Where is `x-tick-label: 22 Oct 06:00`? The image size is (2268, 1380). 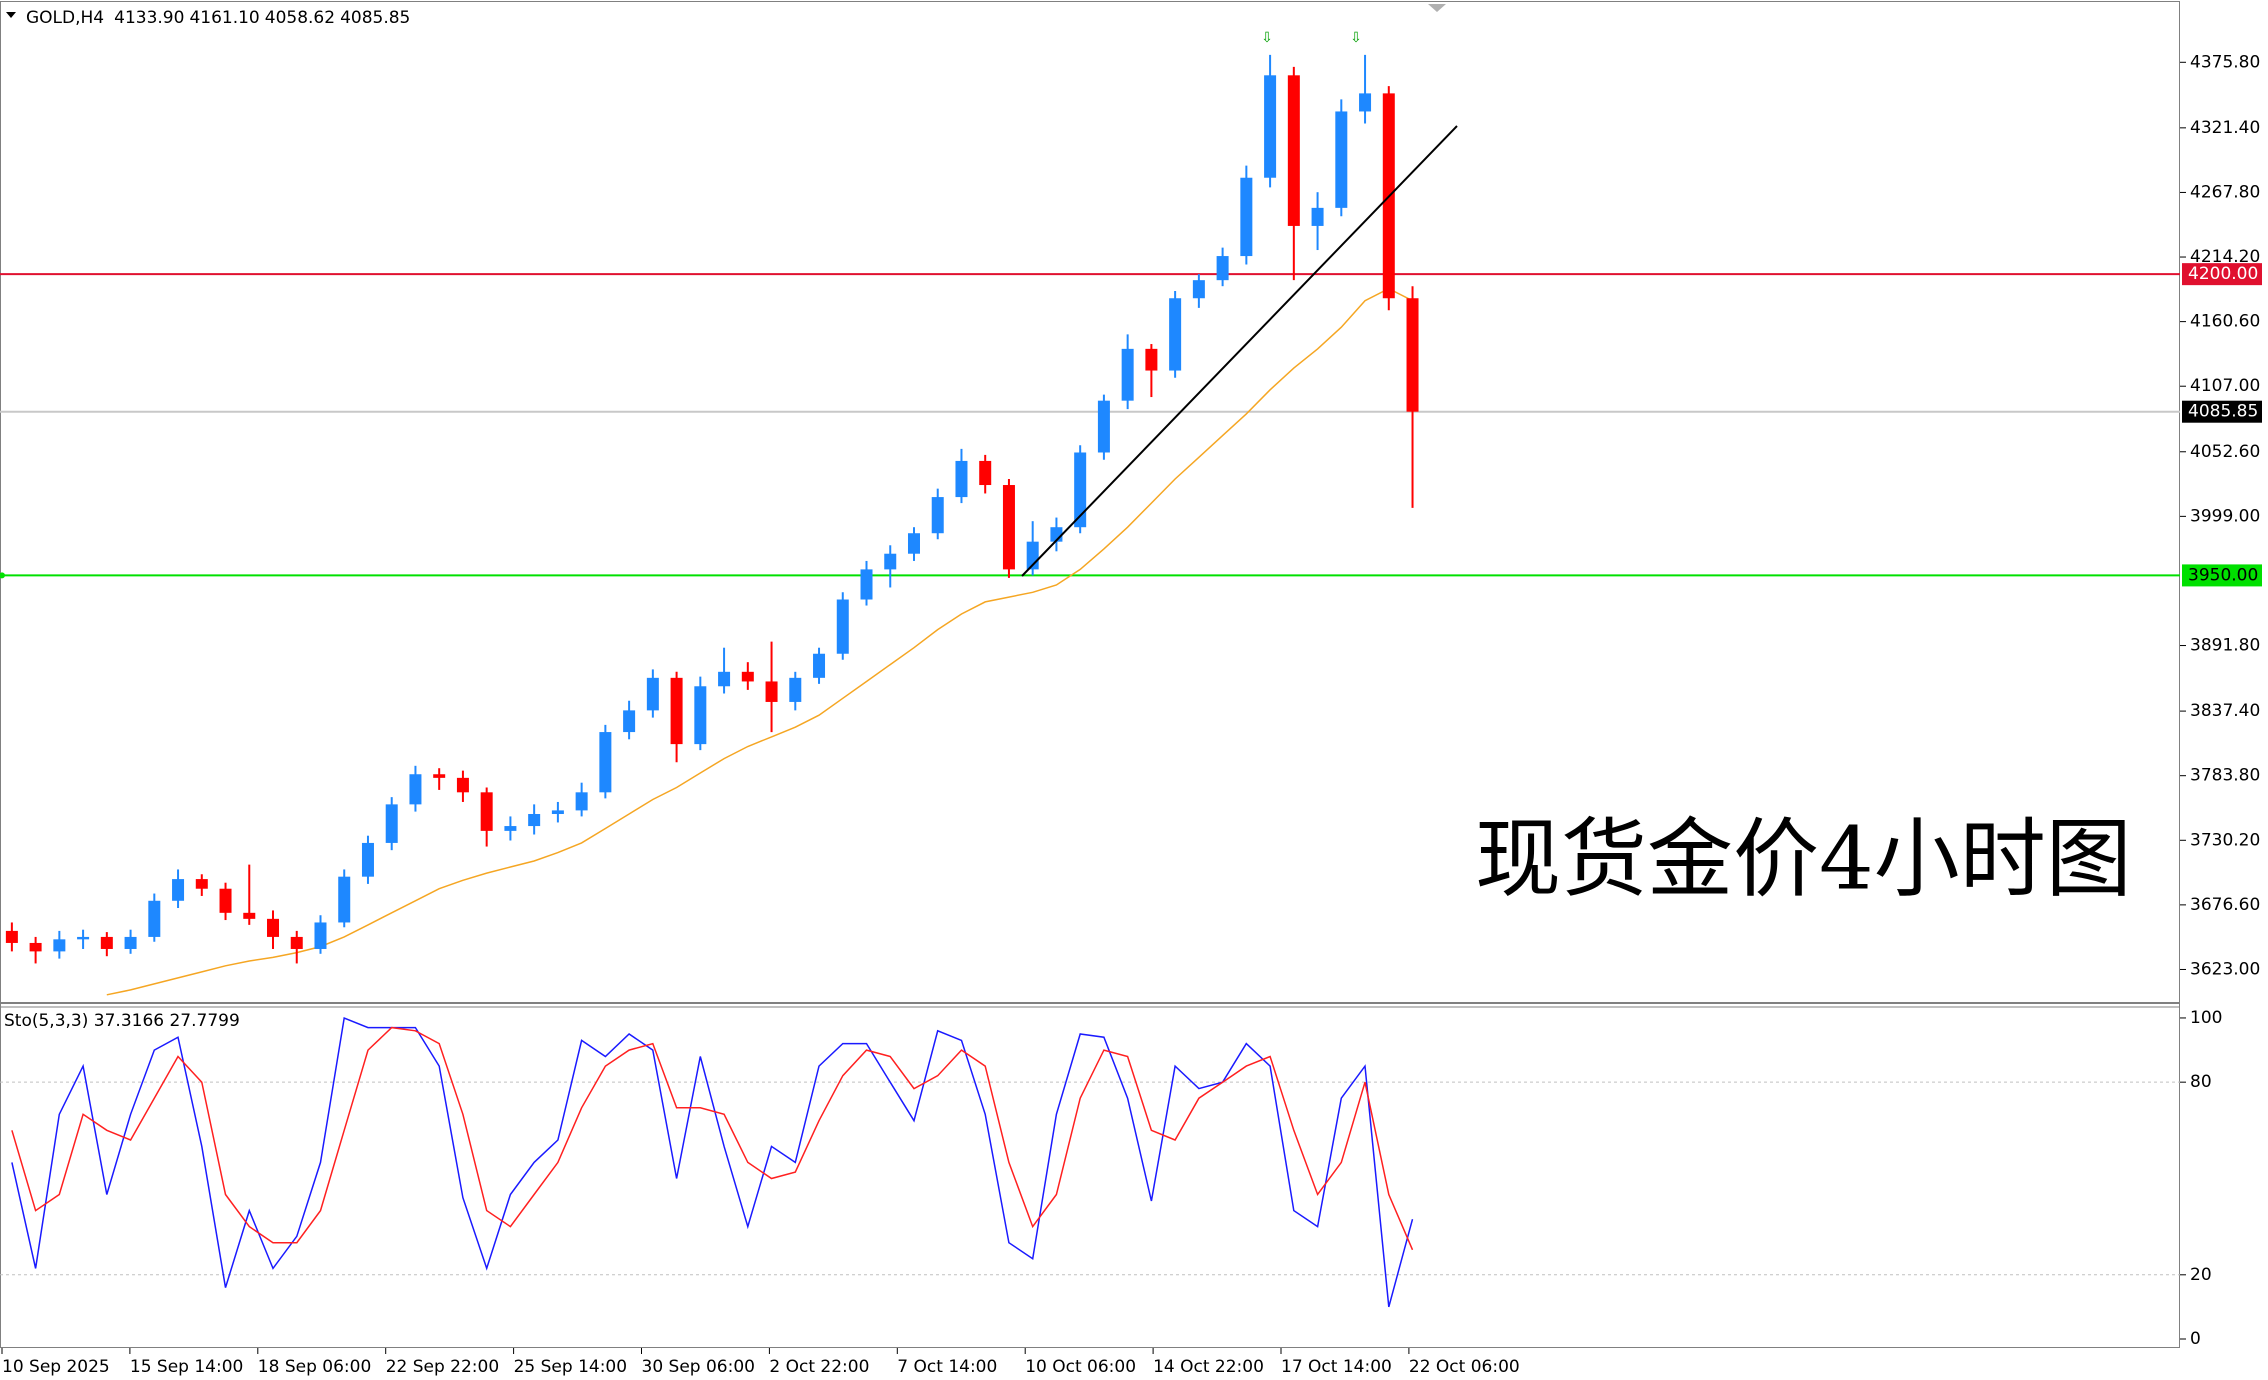 x-tick-label: 22 Oct 06:00 is located at coordinates (1464, 1367).